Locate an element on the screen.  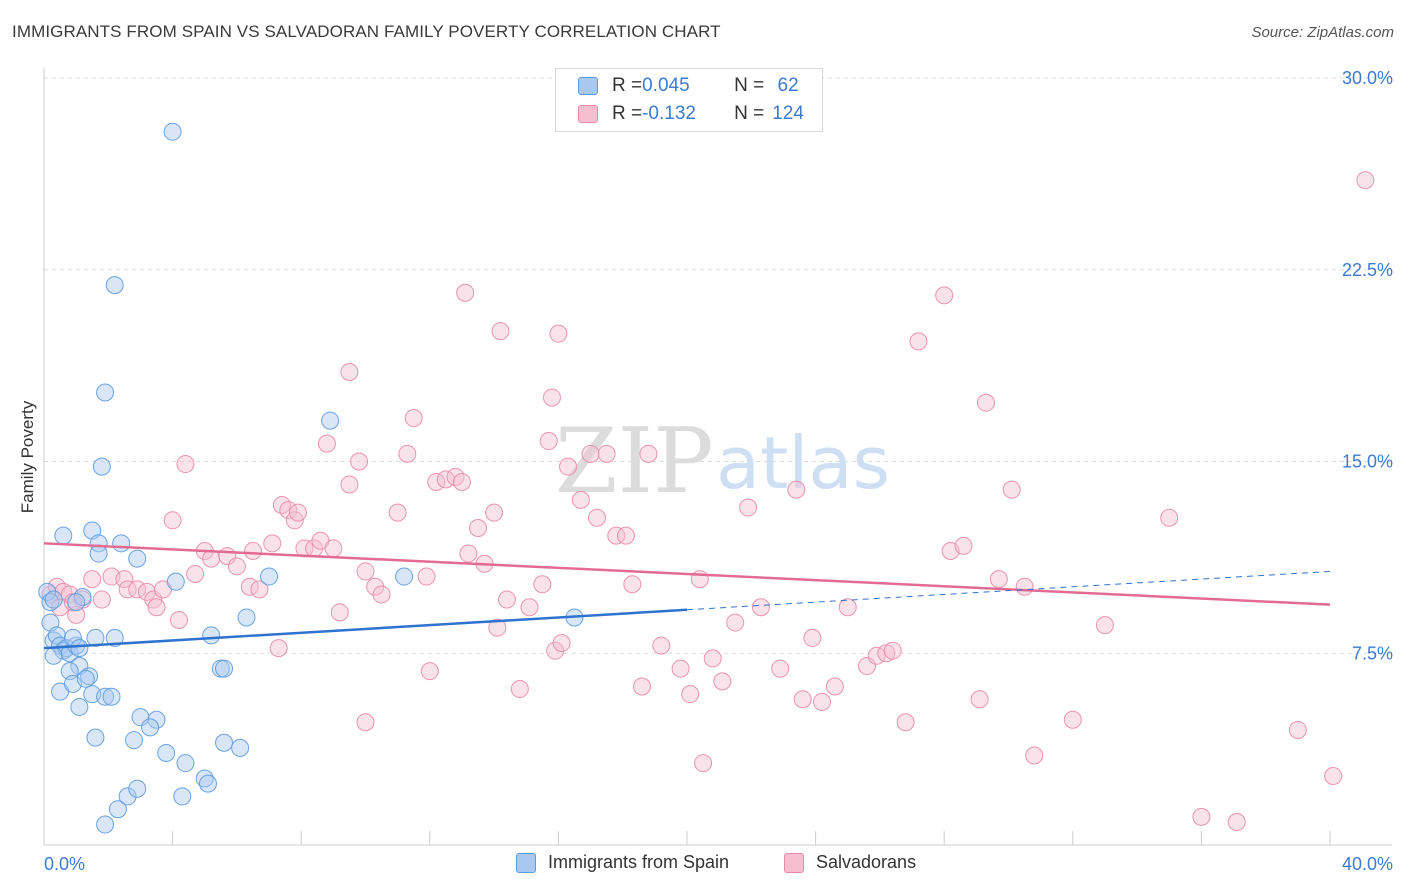
legend-row-salvadorans: R = -0.132 N = 124 is located at coordinates (691, 114).